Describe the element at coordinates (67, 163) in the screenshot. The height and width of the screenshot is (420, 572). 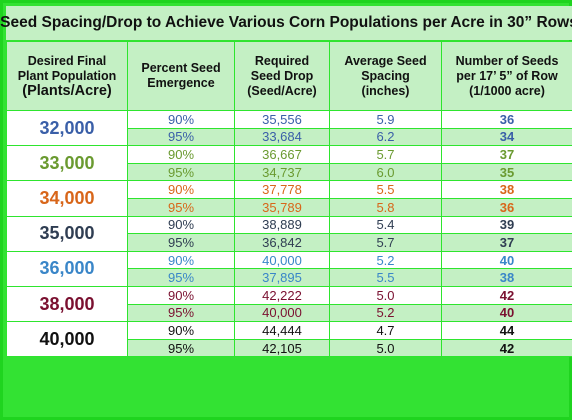
I see `population-cell: 33,000` at that location.